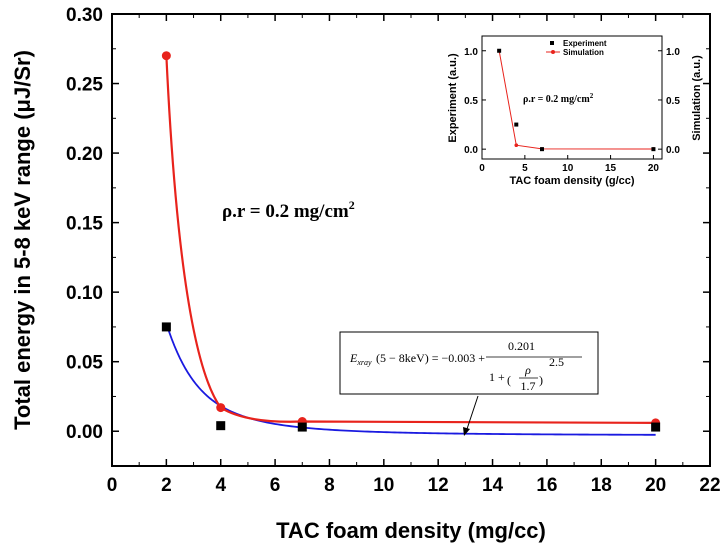 This screenshot has height=558, width=725. Describe the element at coordinates (472, 414) in the screenshot. I see `formula-pointer-arrow` at that location.